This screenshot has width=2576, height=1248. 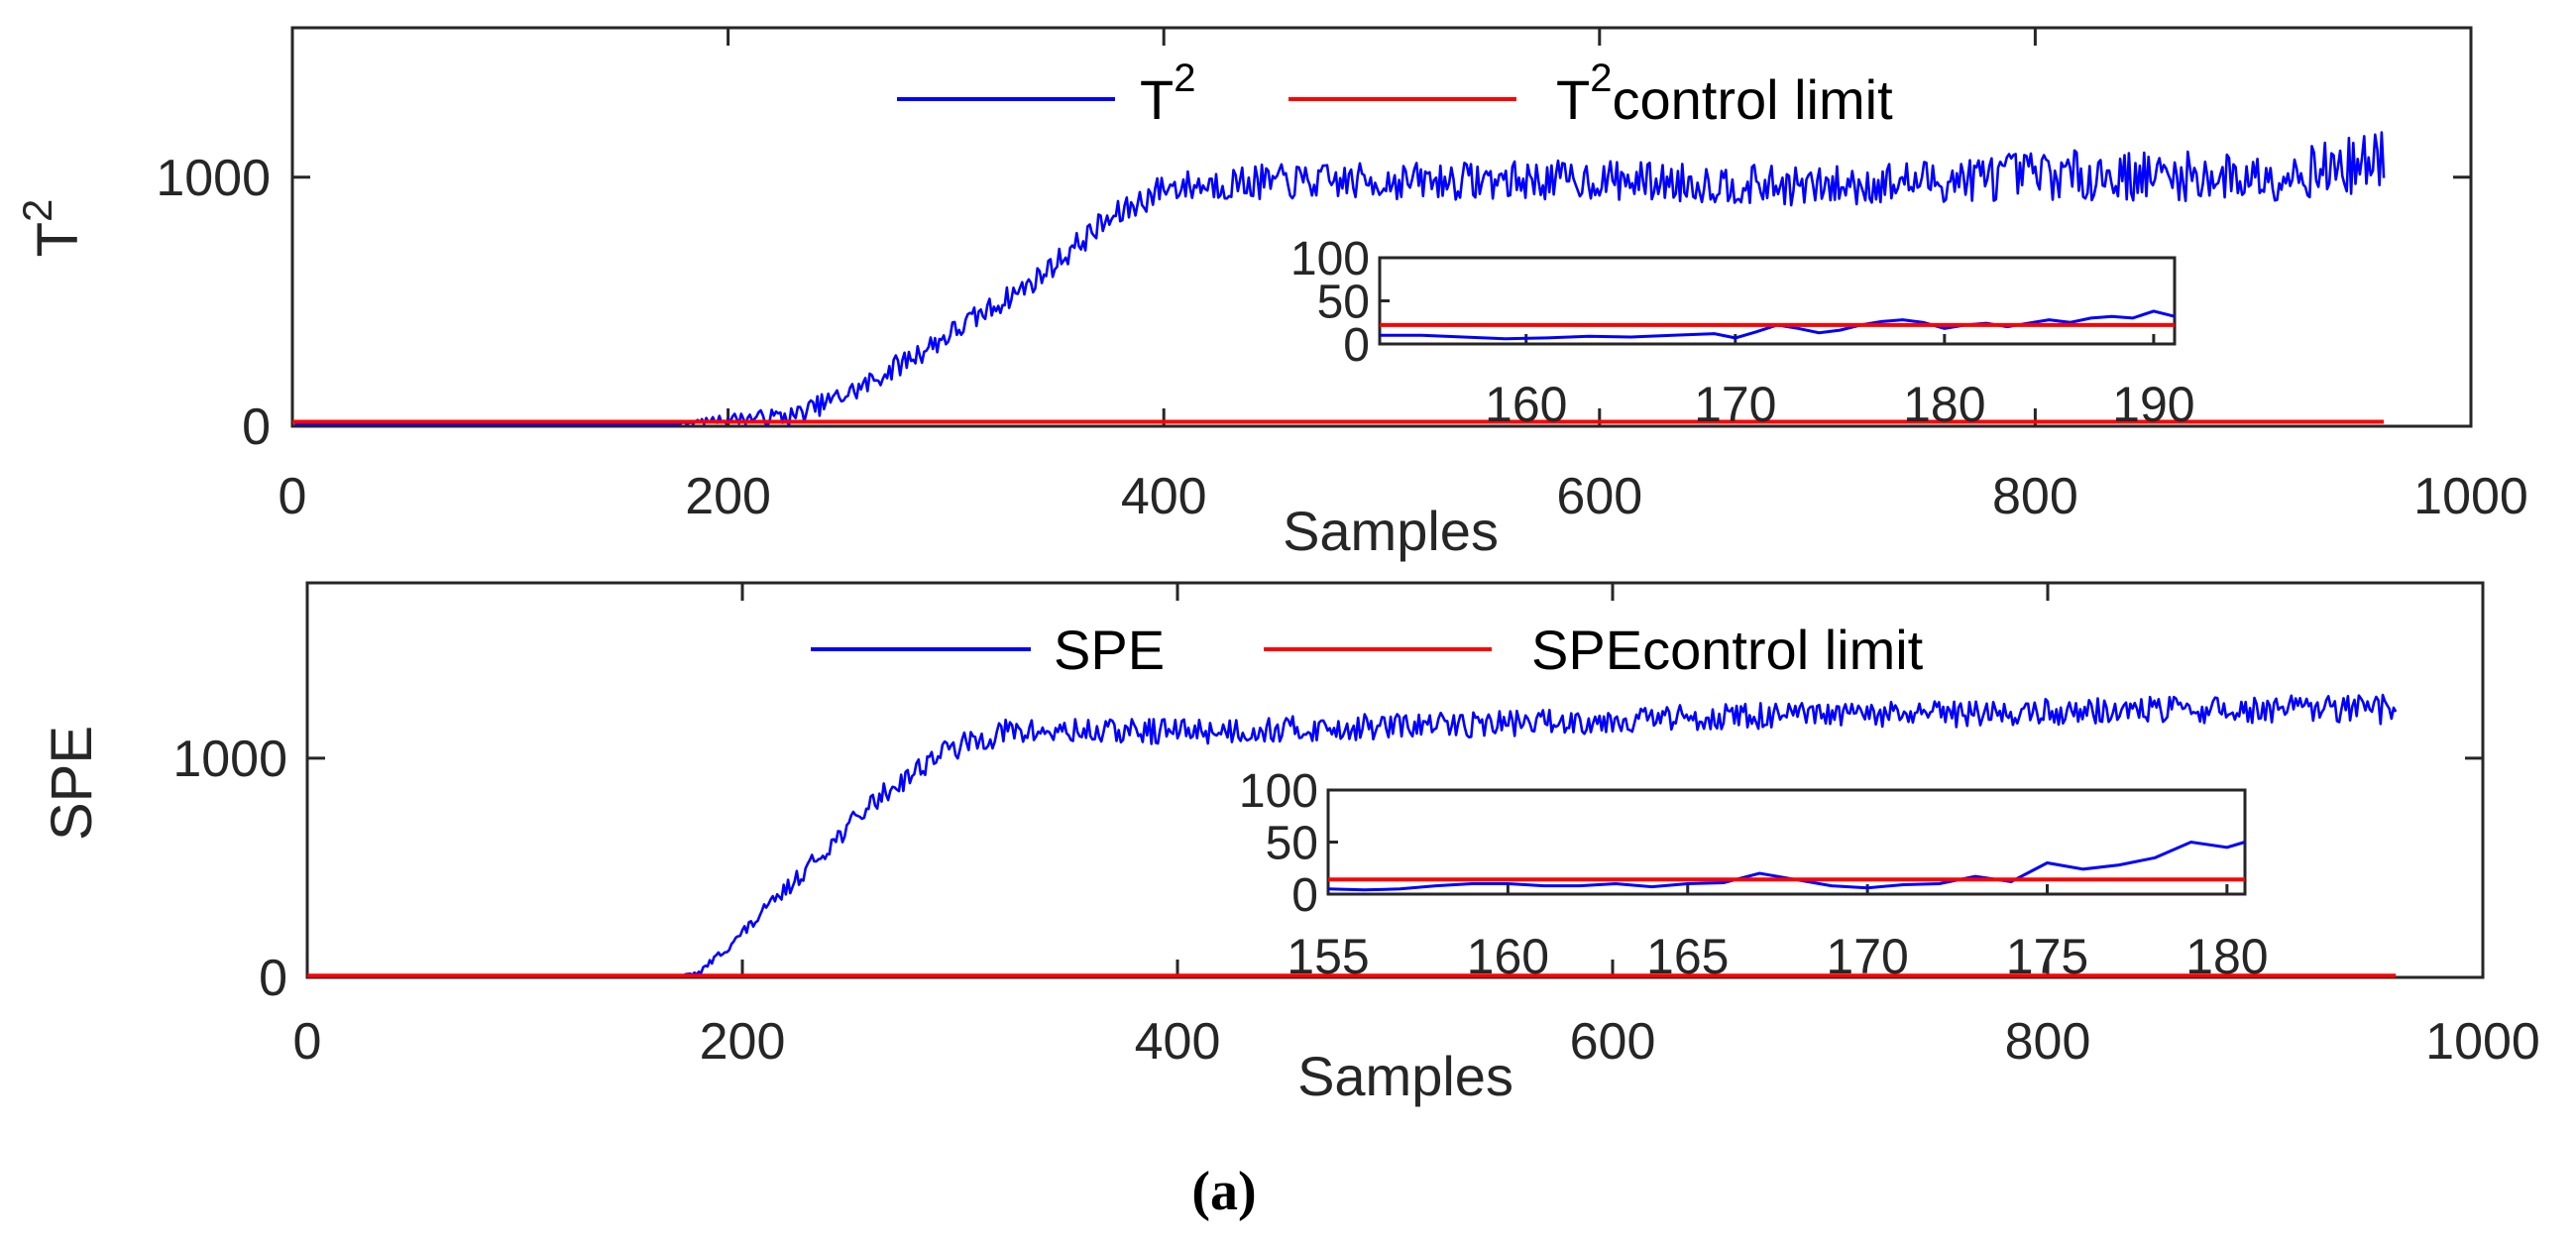 I want to click on spe-legend: SPE SPEcontrol limit, so click(x=1367, y=650).